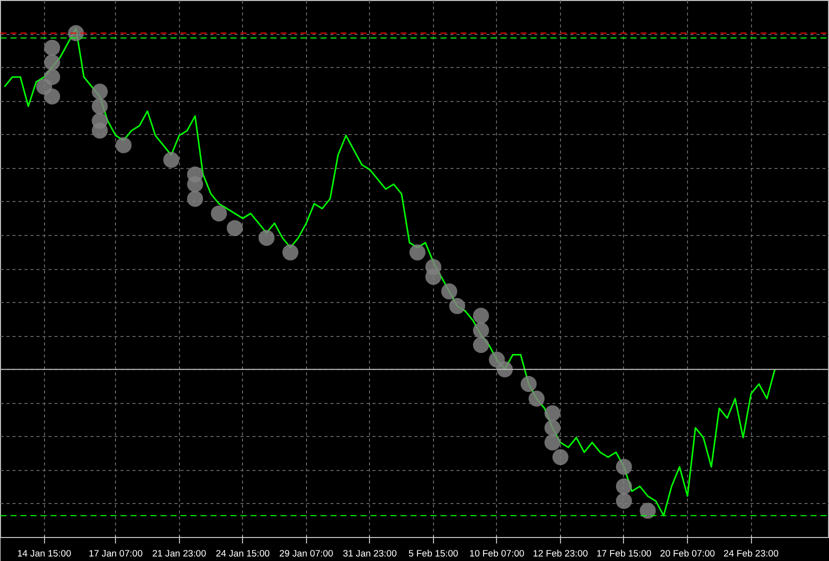  I want to click on x-tick-label: 24 Jan 15:00, so click(243, 553).